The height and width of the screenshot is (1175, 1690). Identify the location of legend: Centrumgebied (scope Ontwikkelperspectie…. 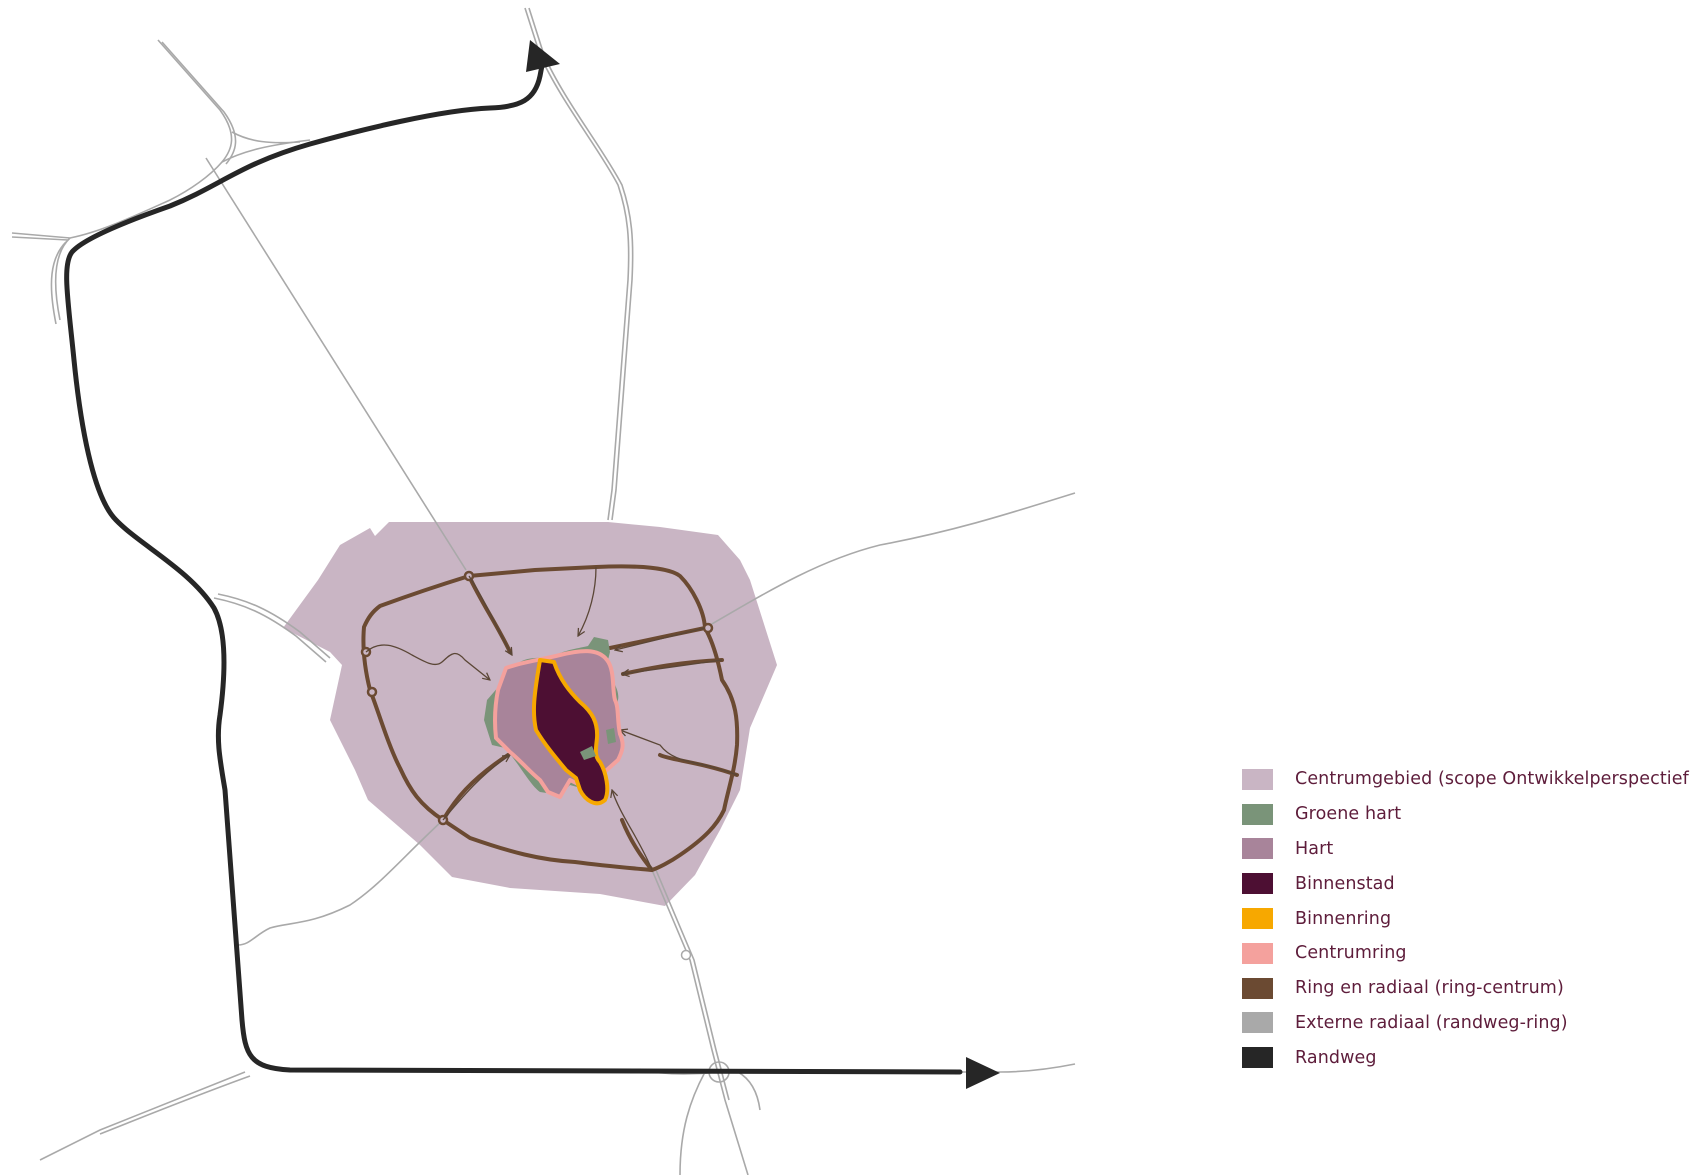
(1466, 918).